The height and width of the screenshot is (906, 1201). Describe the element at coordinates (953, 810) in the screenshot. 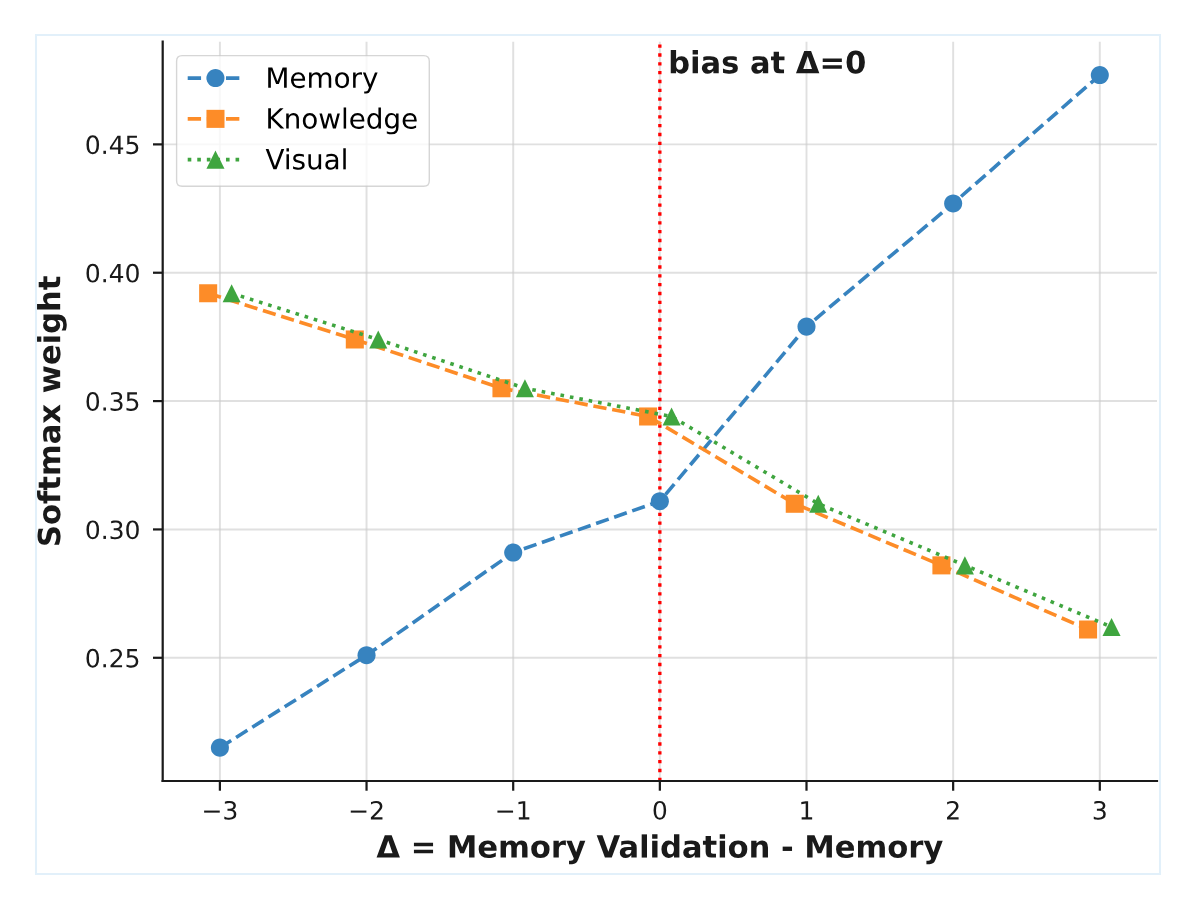

I see `x-tick-label: 2` at that location.